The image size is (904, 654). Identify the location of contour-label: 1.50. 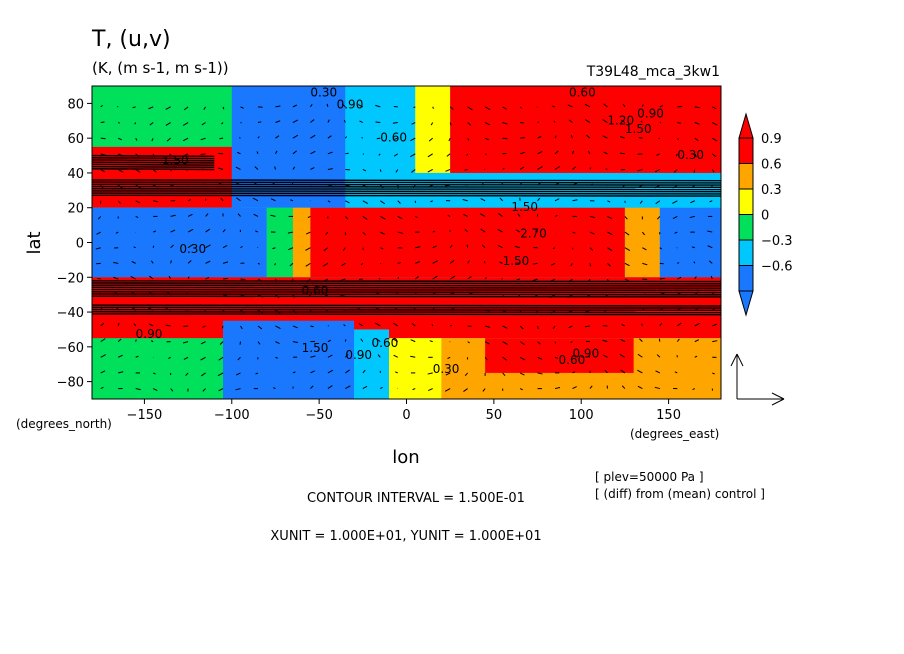
(638, 129).